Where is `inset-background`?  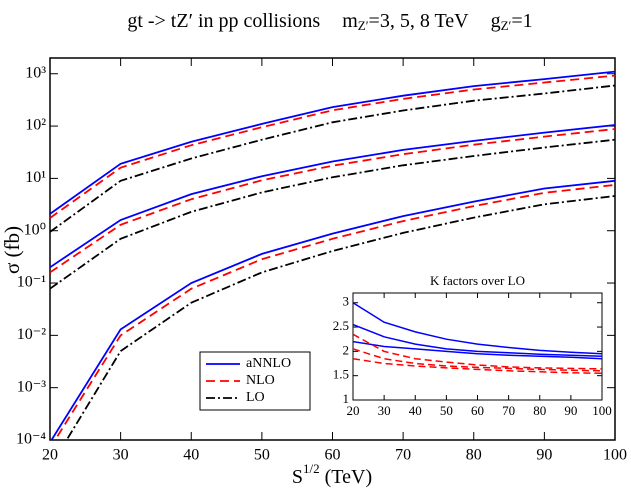
inset-background is located at coordinates (477, 346).